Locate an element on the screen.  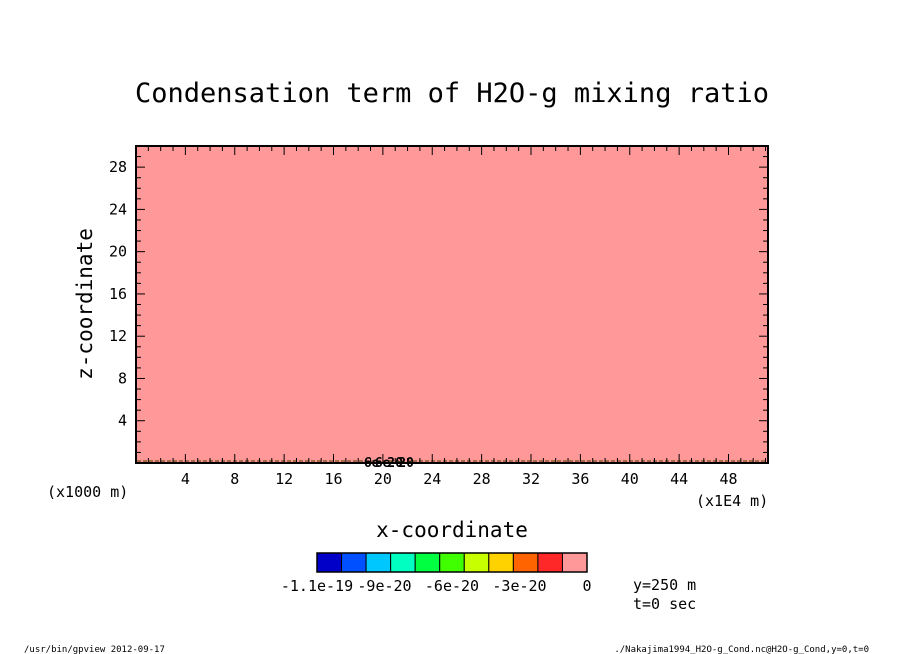
chart-title: Condensation term of H2O-g mixing ratio is located at coordinates (452, 93).